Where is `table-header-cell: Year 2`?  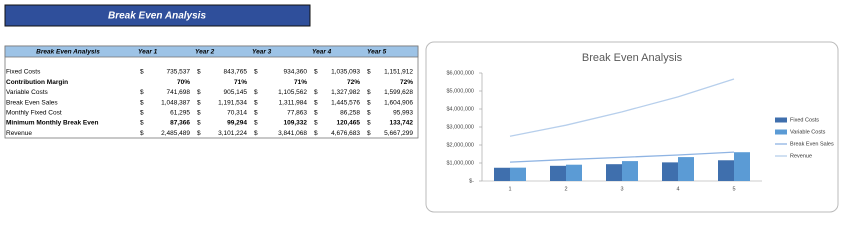 table-header-cell: Year 2 is located at coordinates (205, 52).